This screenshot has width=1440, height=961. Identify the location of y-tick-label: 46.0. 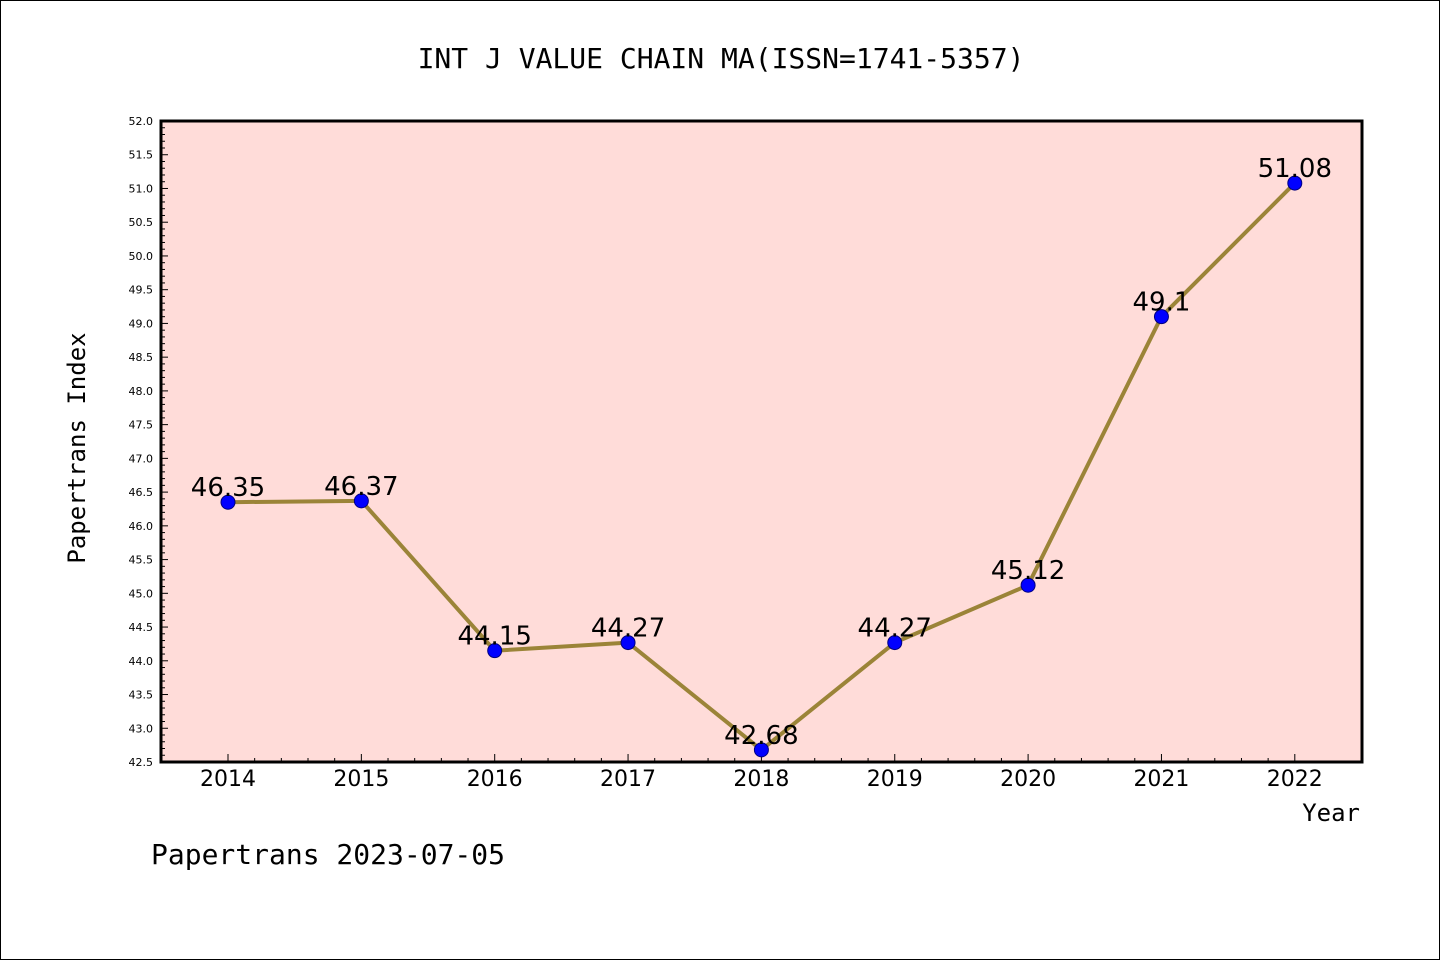
(141, 526).